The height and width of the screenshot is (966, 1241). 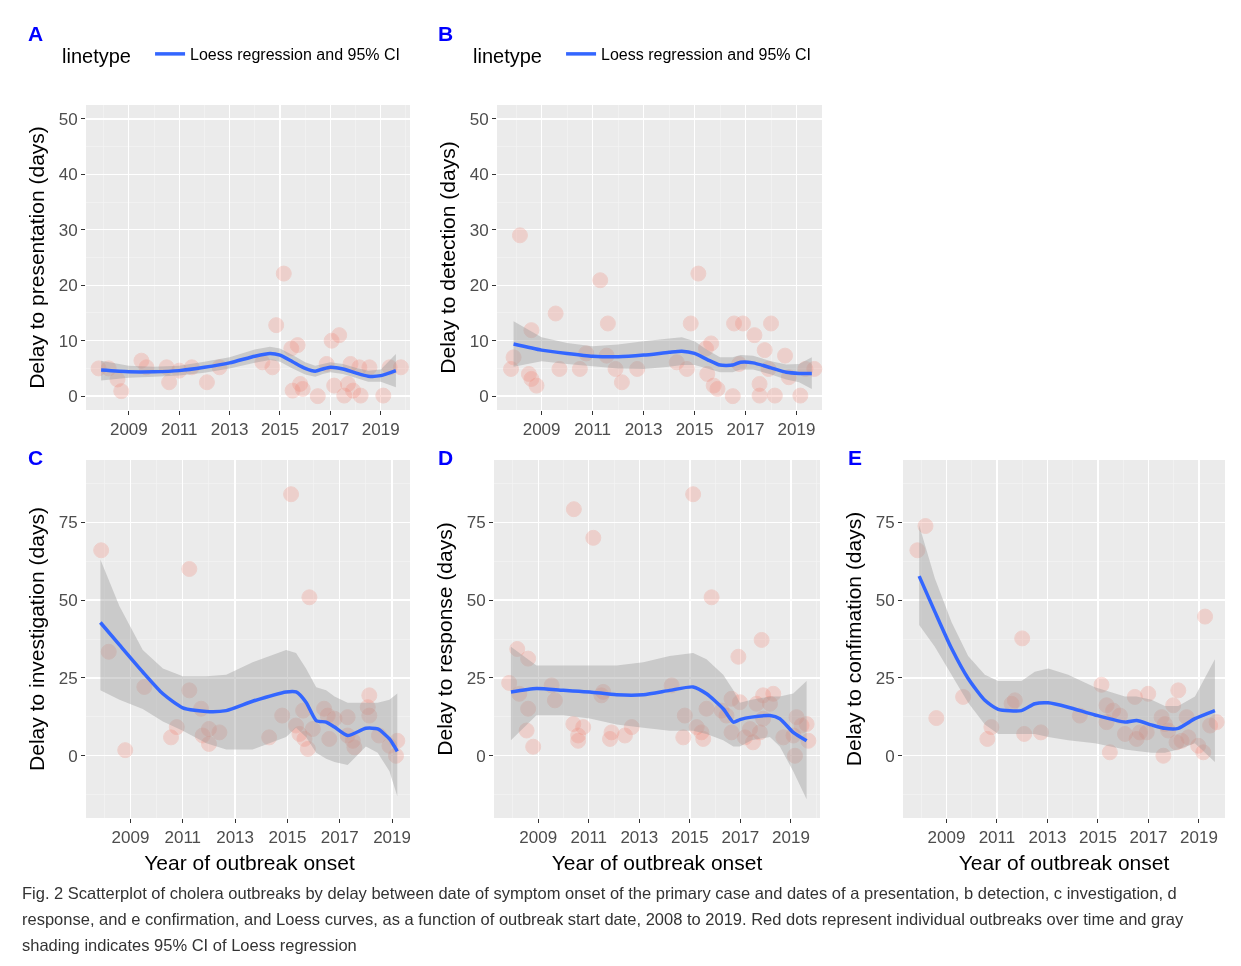 What do you see at coordinates (447, 257) in the screenshot?
I see `y-axis-title: Delay to detection (days)` at bounding box center [447, 257].